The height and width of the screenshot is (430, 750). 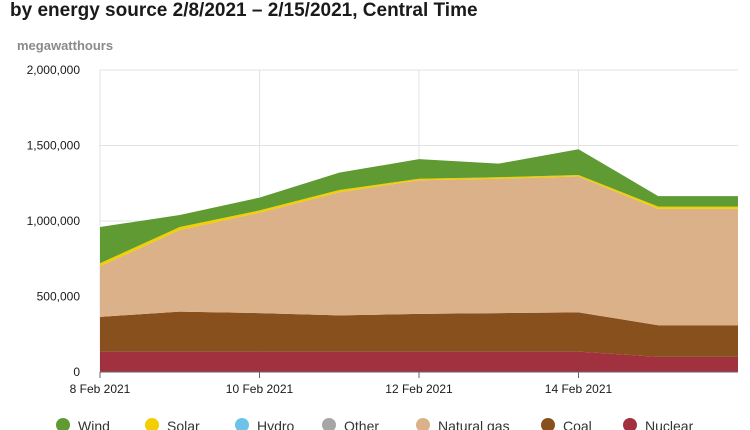 What do you see at coordinates (54, 70) in the screenshot?
I see `y-tick-label: 2,000,000` at bounding box center [54, 70].